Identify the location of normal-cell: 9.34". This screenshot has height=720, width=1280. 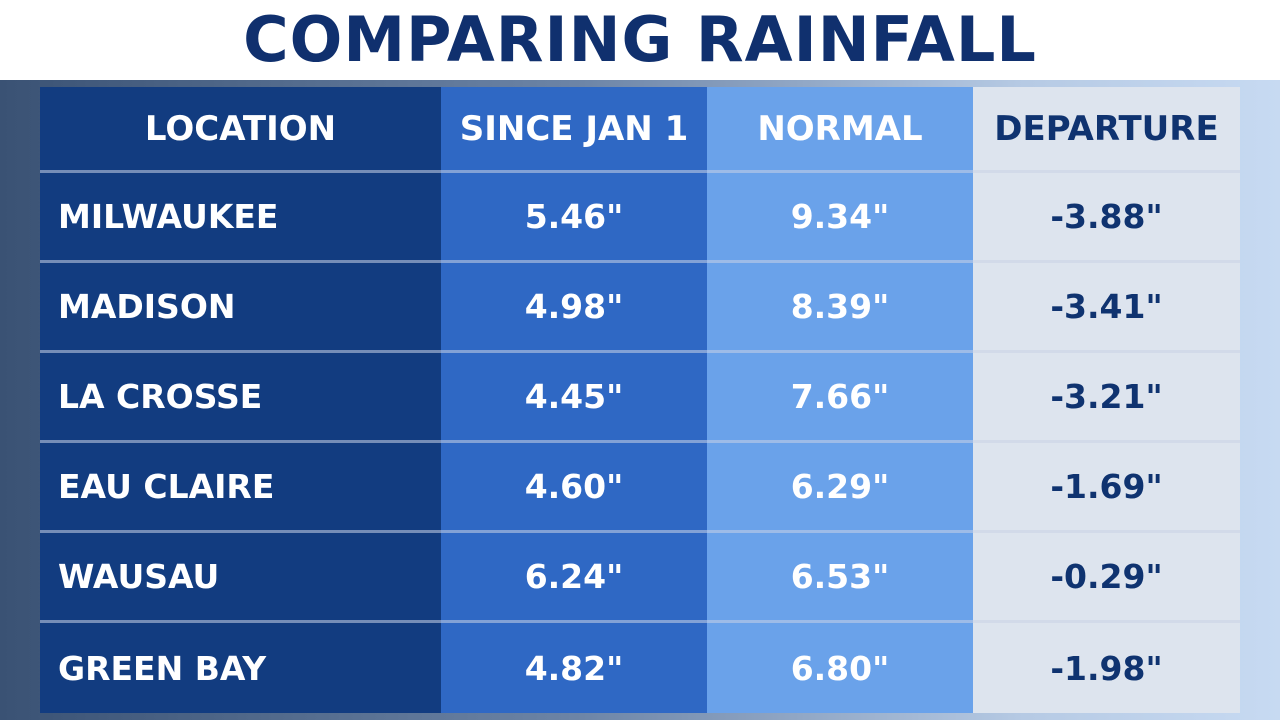
(840, 218).